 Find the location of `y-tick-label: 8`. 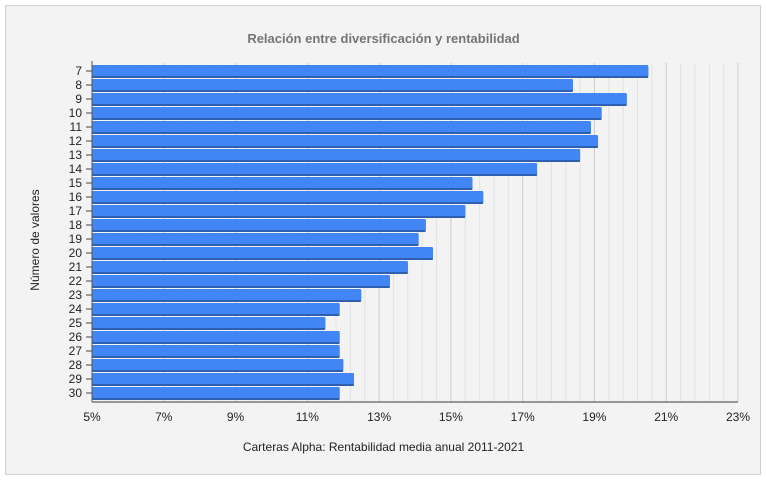

y-tick-label: 8 is located at coordinates (78, 85).